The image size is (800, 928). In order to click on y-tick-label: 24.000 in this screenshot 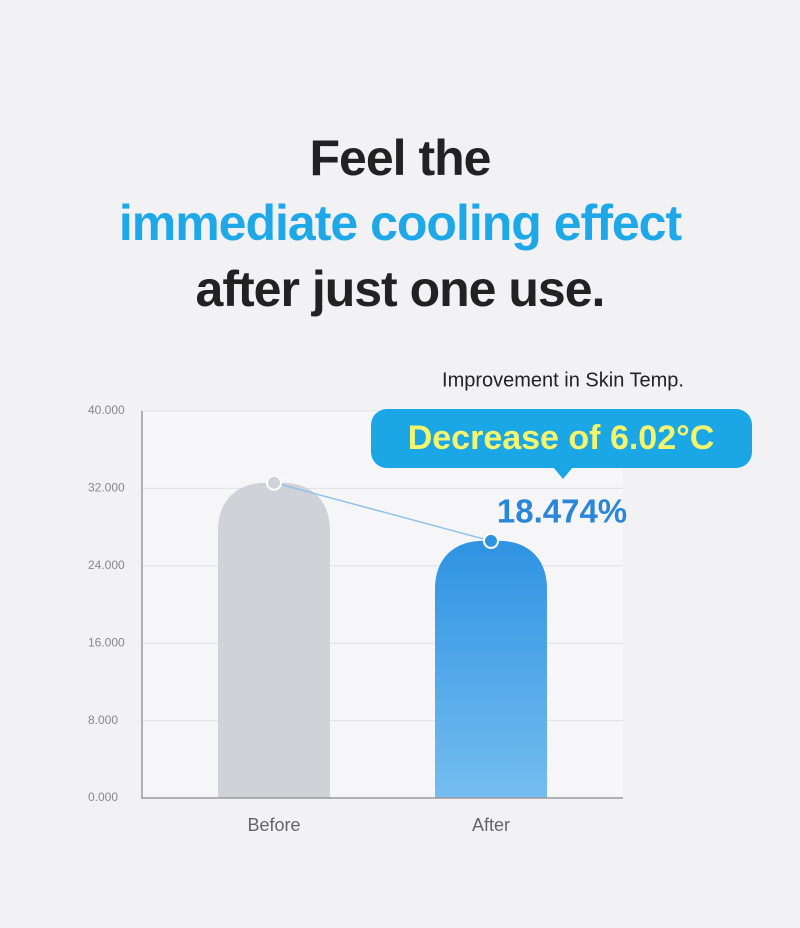, I will do `click(106, 565)`.